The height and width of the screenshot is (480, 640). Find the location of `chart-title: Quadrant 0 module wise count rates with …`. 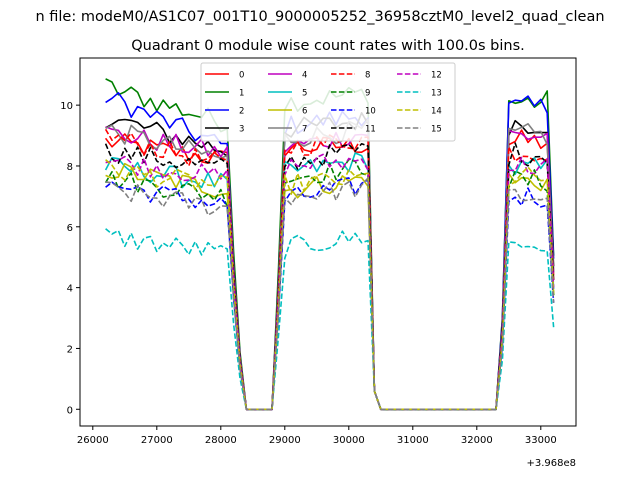

chart-title: Quadrant 0 module wise count rates with … is located at coordinates (328, 46).